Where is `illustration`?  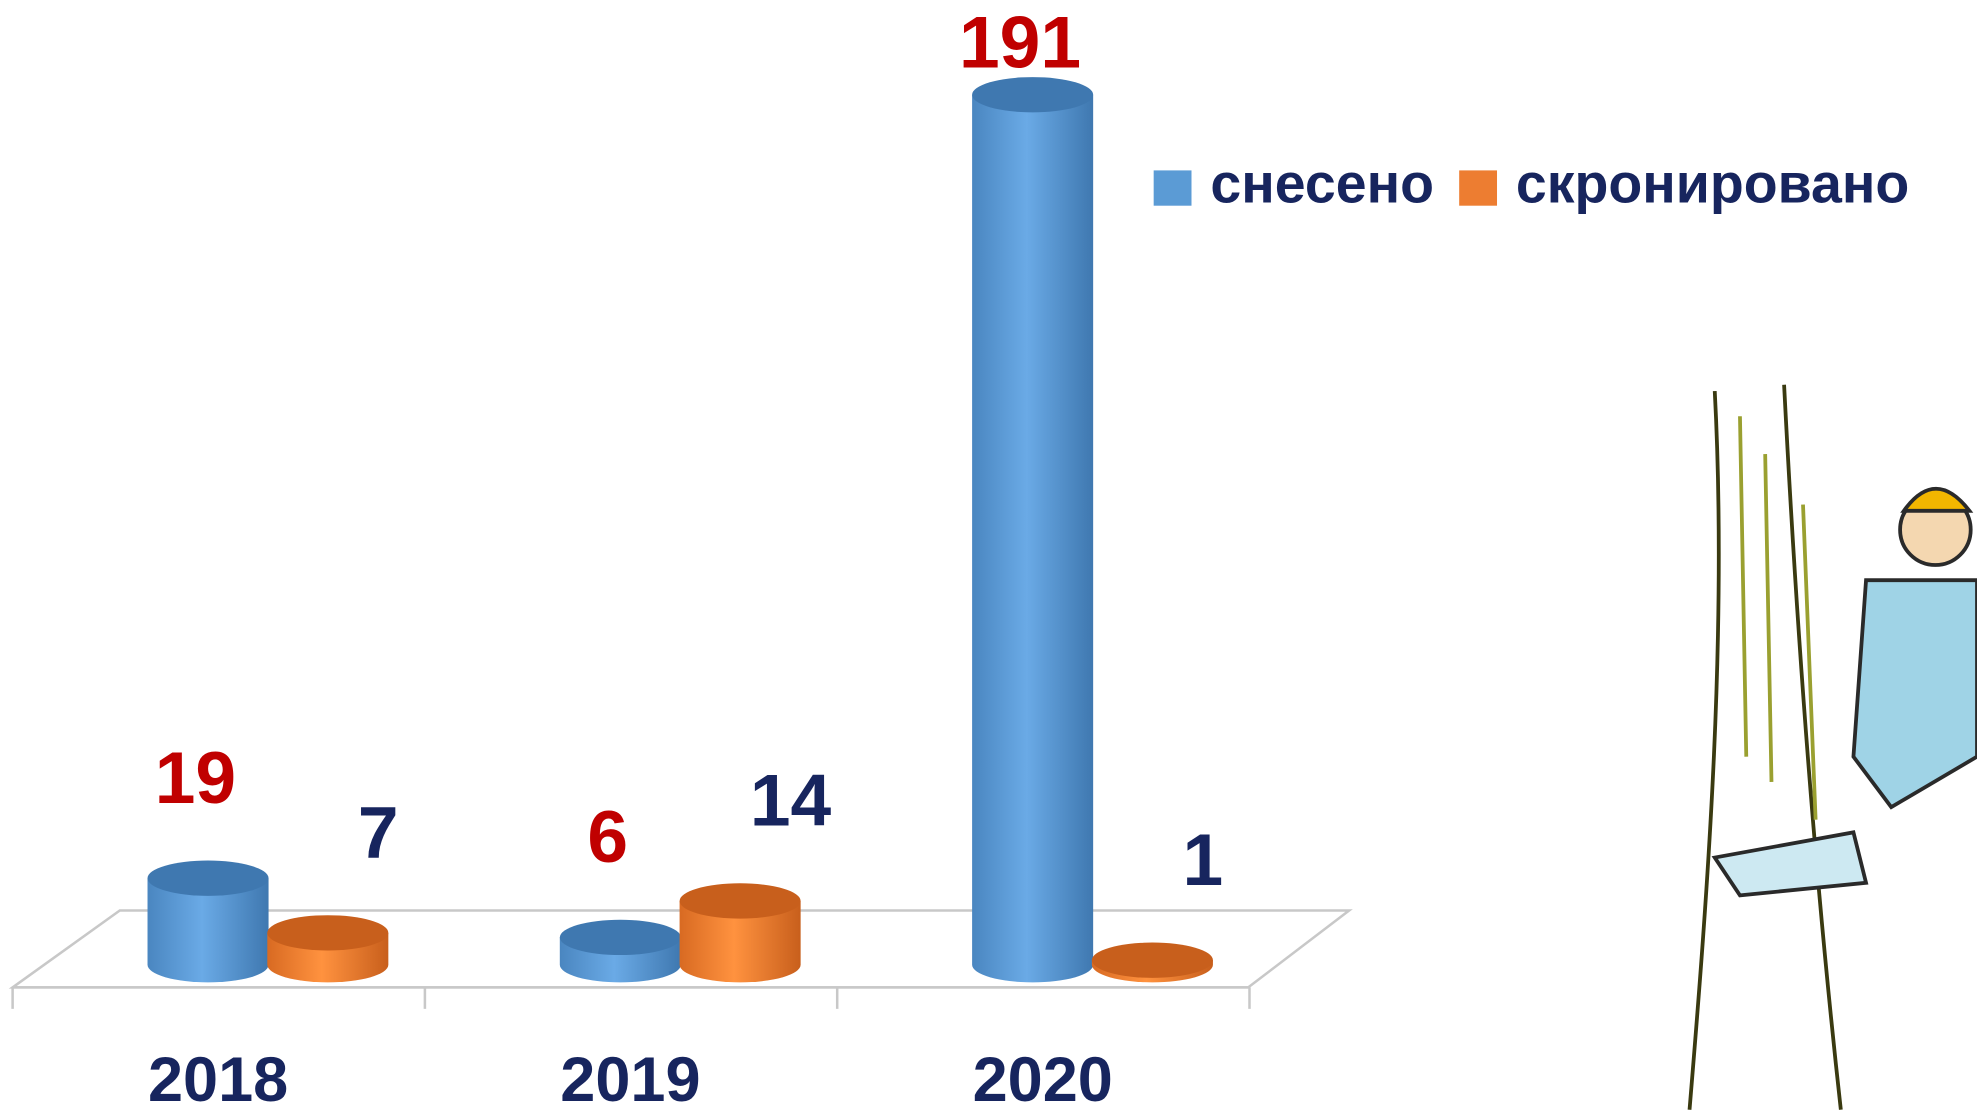
illustration is located at coordinates (1832, 747).